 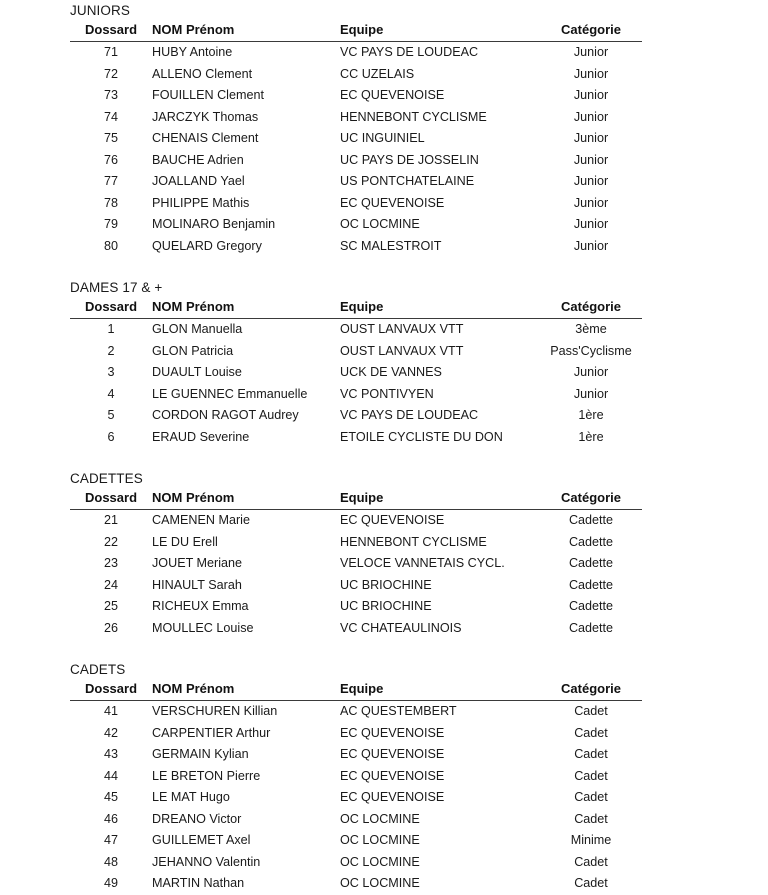 I want to click on table-row: 76 BAUCHE Adrien UC PAYS DE JOSSELIN Junior, so click(x=356, y=161).